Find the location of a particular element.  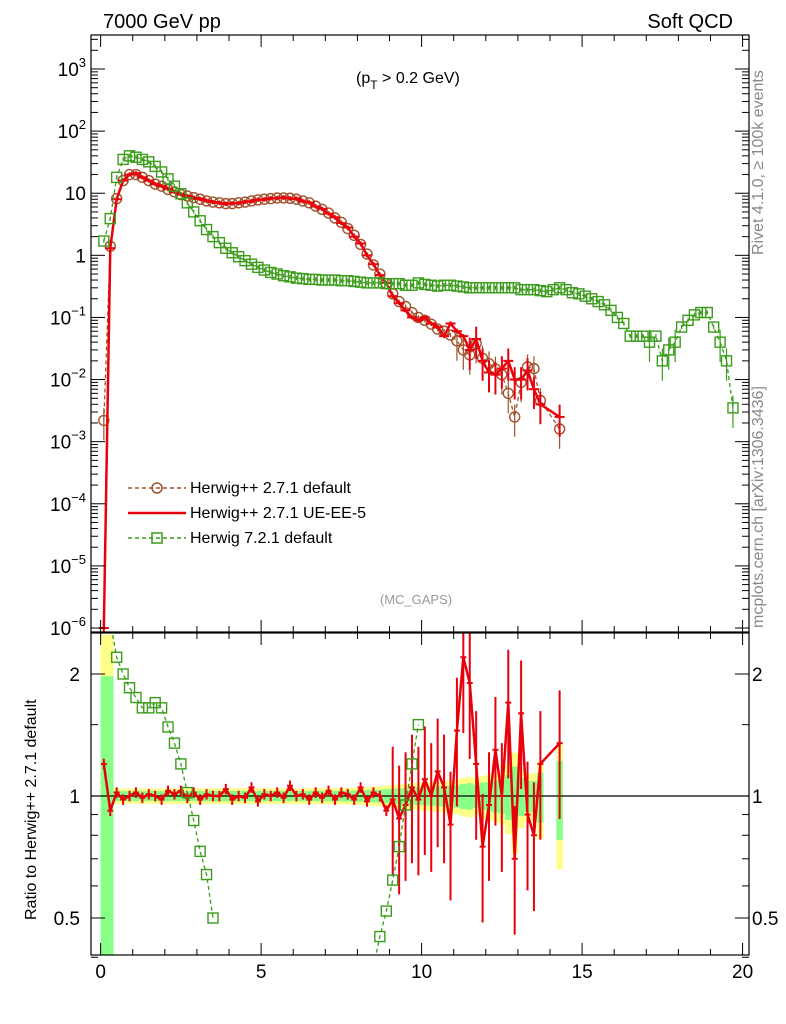

legend-label-herwig7: Herwig 7.2.1 default is located at coordinates (261, 538).